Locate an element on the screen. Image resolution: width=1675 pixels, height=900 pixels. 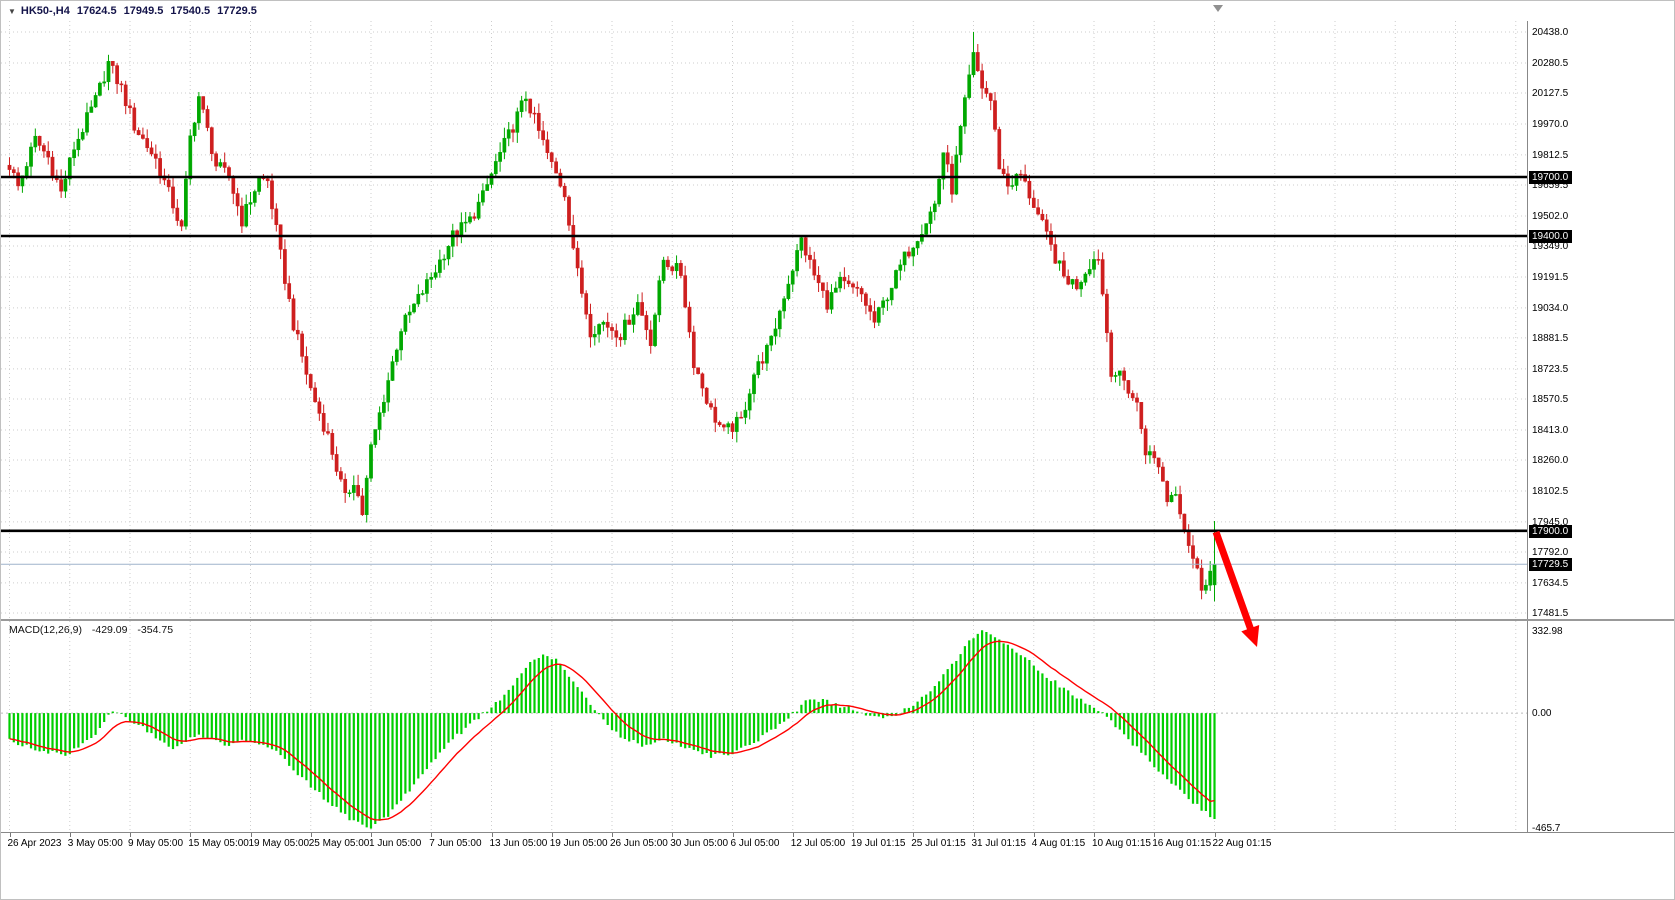
time-axis-label: 6 Jul 05:00 is located at coordinates (755, 843).